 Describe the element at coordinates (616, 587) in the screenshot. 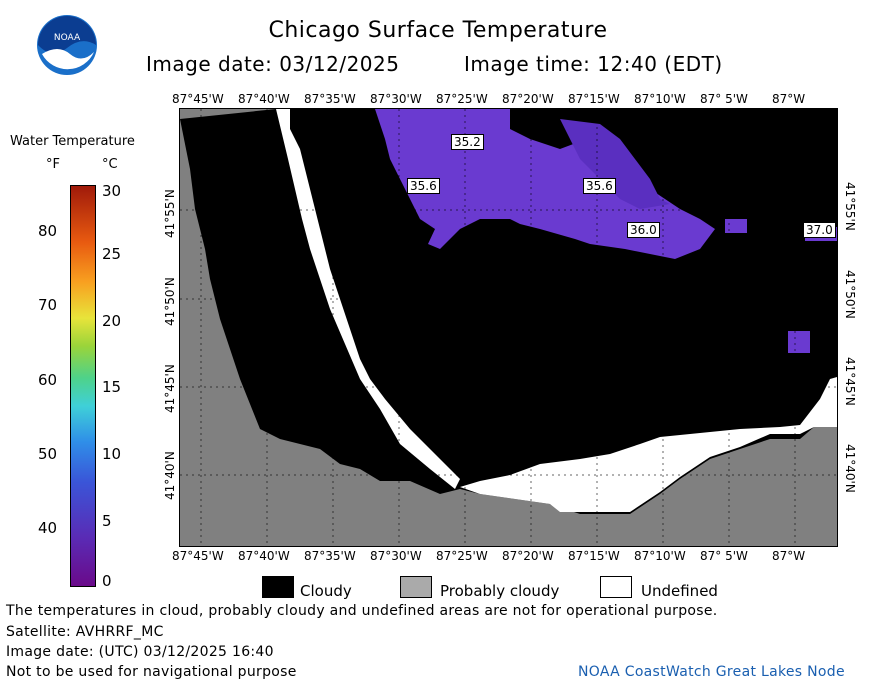

I see `undefined-swatch` at that location.